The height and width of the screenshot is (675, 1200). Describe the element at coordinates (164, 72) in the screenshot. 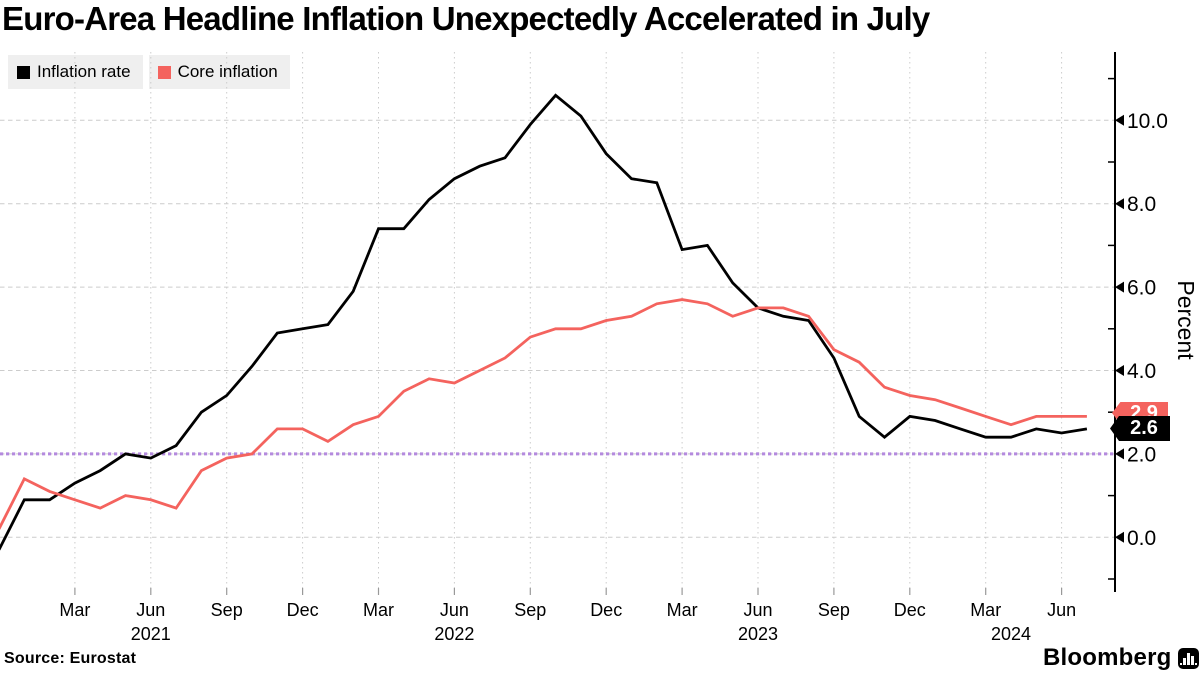

I see `legend-swatch-red` at that location.